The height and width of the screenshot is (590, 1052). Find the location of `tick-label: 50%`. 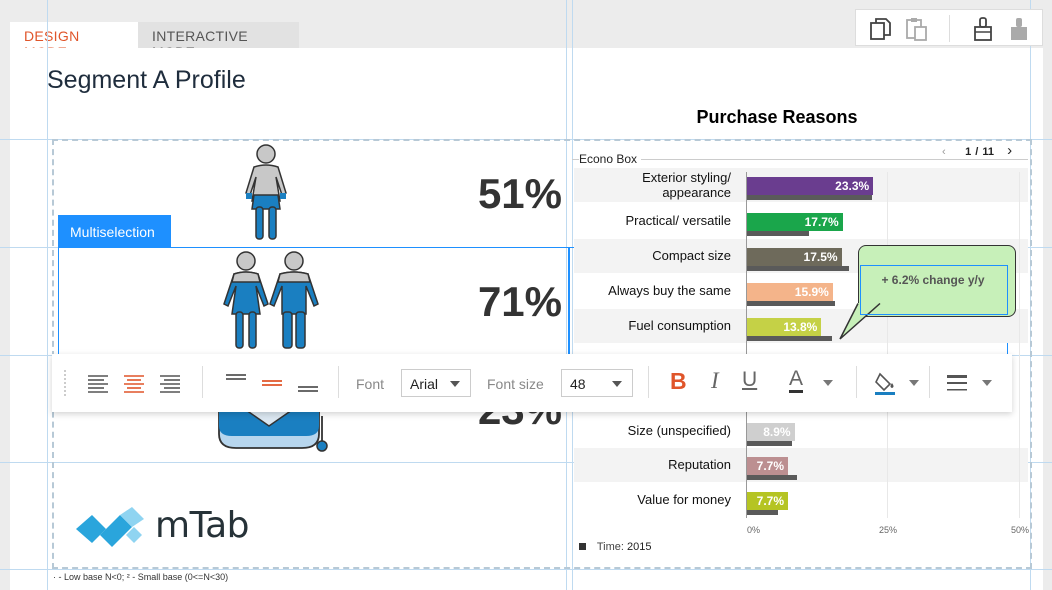

tick-label: 50% is located at coordinates (1020, 530).